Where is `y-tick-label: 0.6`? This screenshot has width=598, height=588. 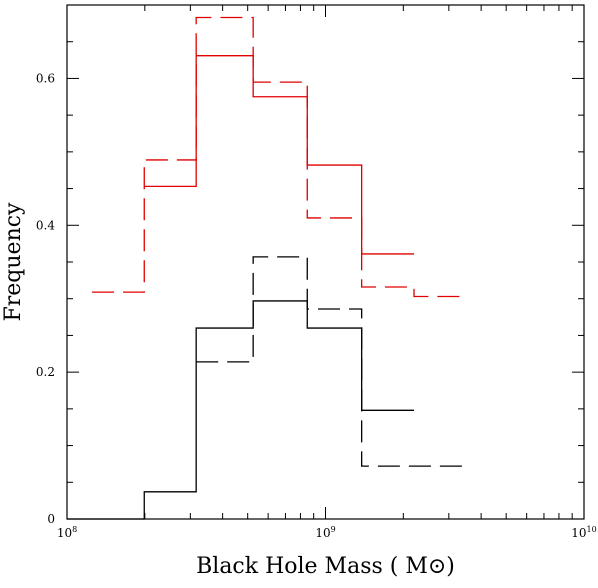 y-tick-label: 0.6 is located at coordinates (45, 78).